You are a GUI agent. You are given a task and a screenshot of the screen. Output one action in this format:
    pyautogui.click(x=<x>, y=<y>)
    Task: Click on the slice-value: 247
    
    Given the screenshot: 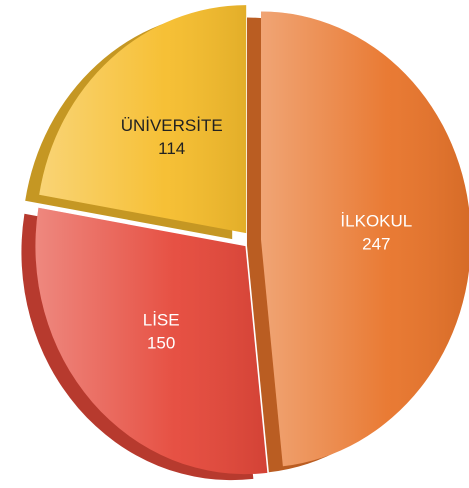 What is the action you would take?
    pyautogui.click(x=376, y=243)
    